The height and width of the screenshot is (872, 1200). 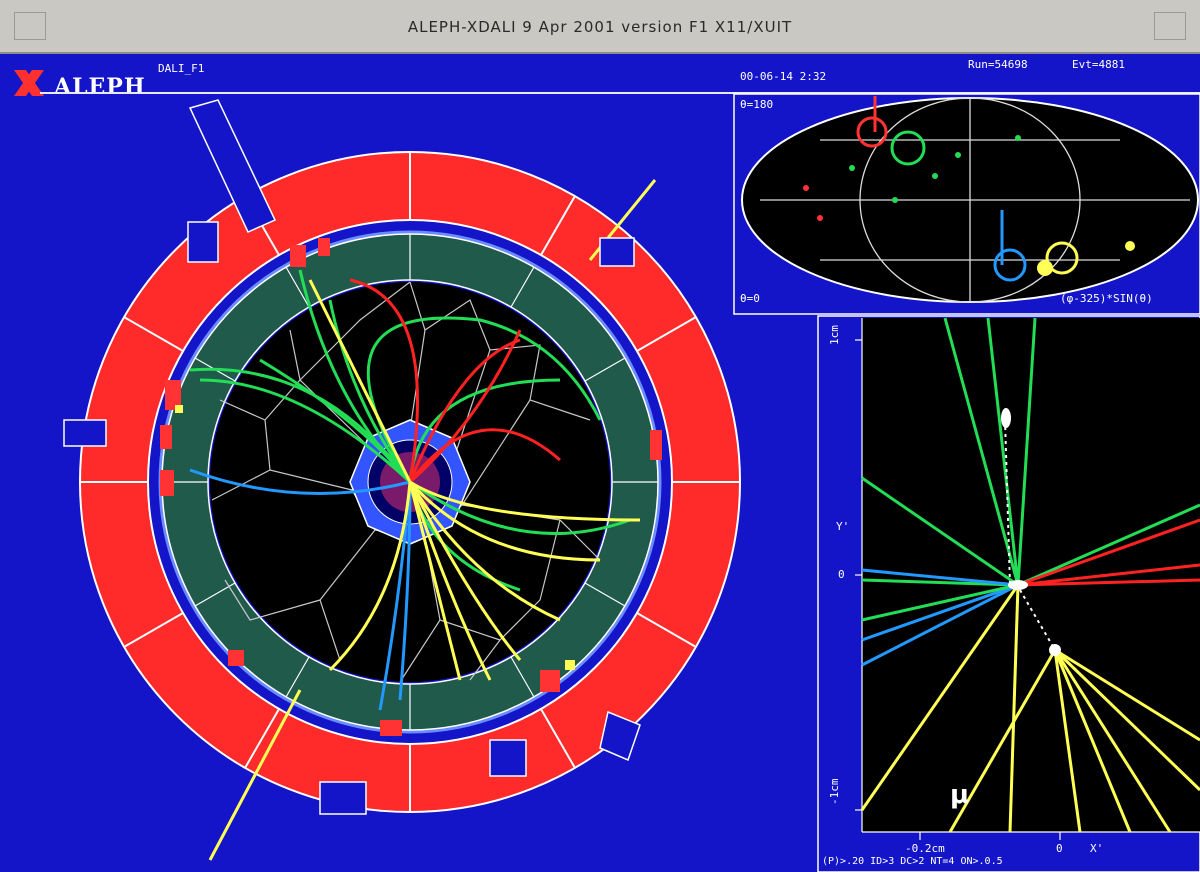 What do you see at coordinates (998, 64) in the screenshot?
I see `run-number: Run=54698` at bounding box center [998, 64].